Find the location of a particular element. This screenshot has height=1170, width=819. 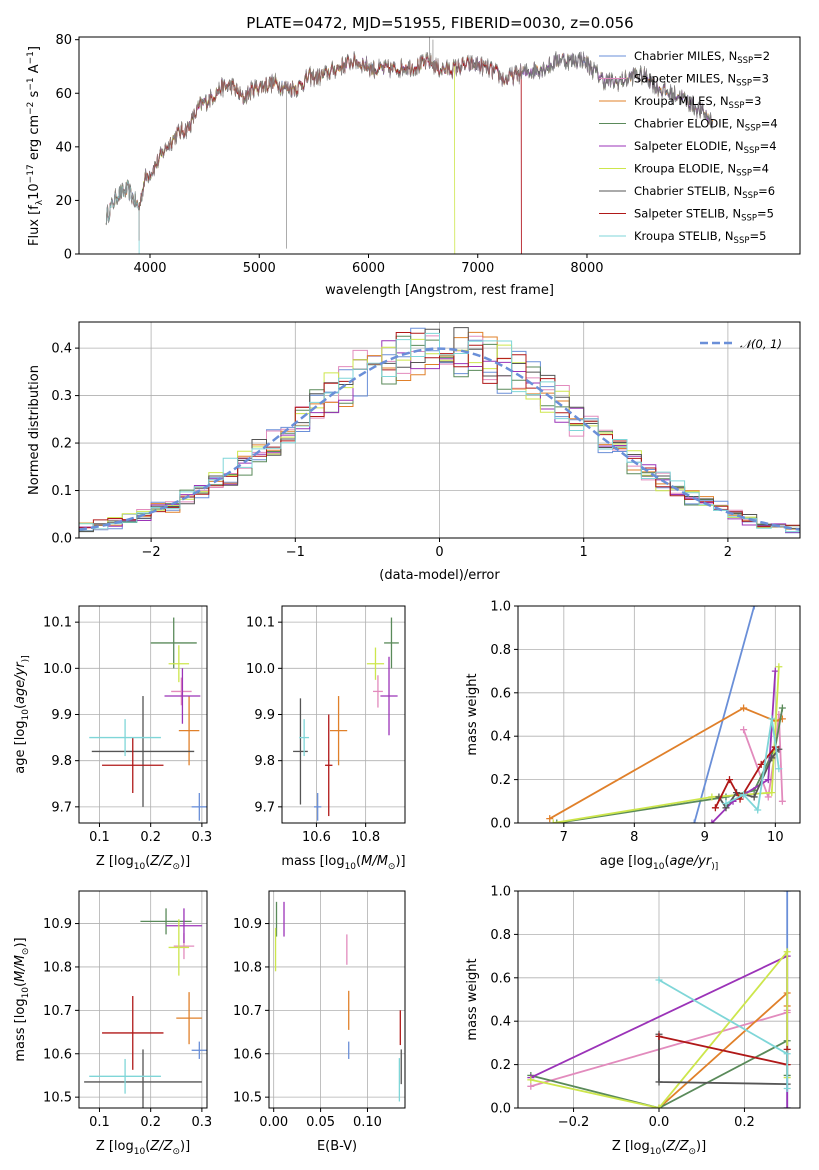

ytick-label: 0.6 is located at coordinates (500, 978).